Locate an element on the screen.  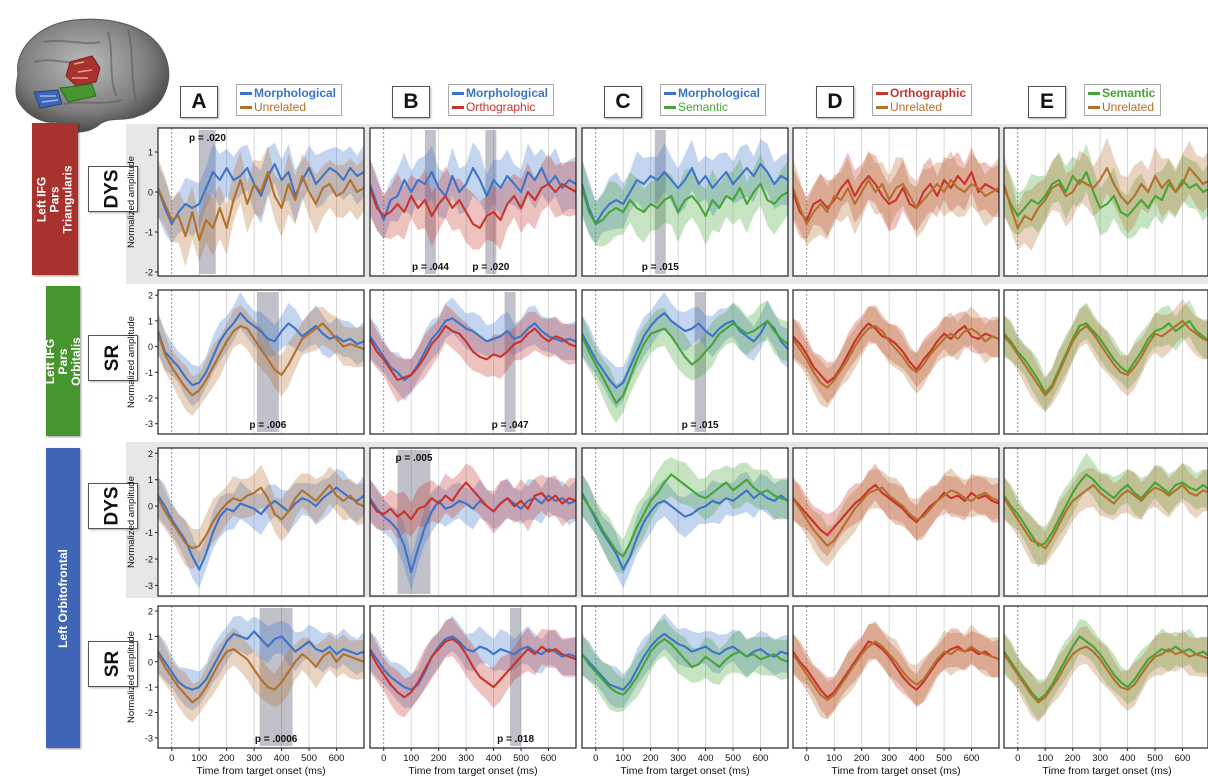
region-label-orbitofrontal: Left Orbitofrontal is located at coordinates (63, 598).